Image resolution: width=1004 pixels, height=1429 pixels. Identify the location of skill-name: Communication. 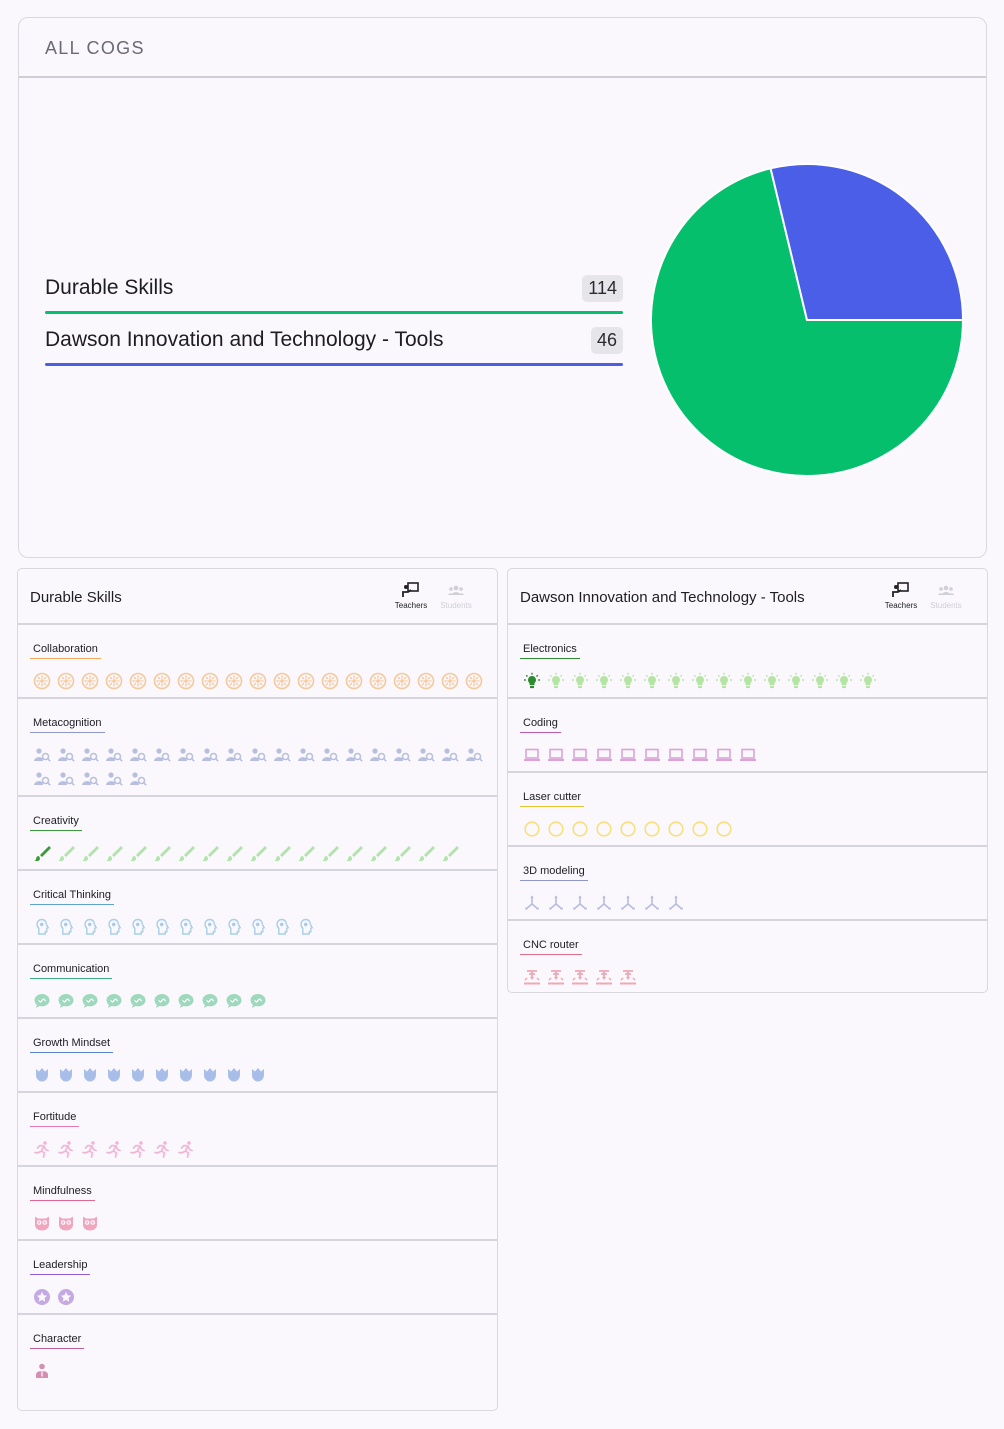
(71, 971).